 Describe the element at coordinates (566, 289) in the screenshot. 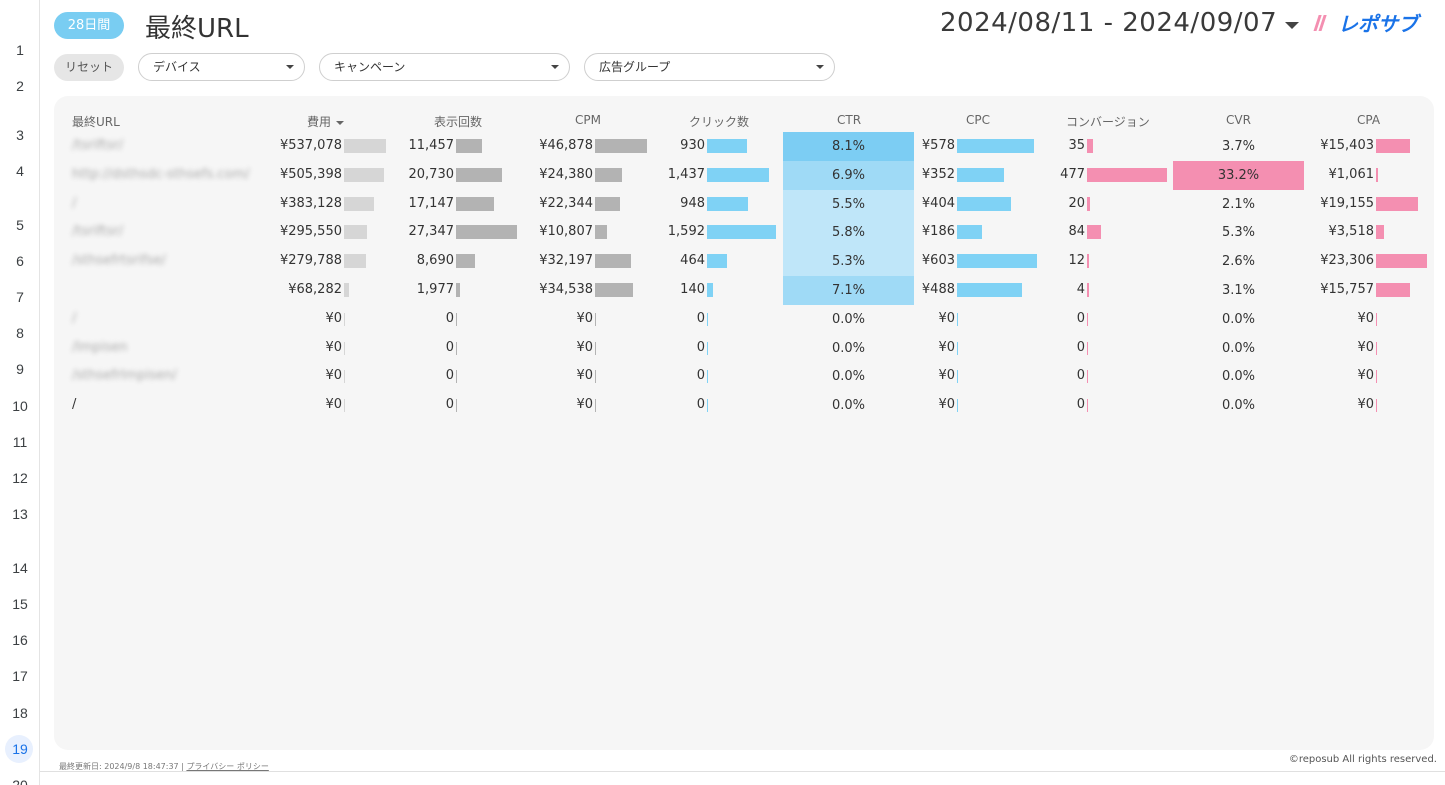

I see `cpm-cell: ¥34,538` at that location.